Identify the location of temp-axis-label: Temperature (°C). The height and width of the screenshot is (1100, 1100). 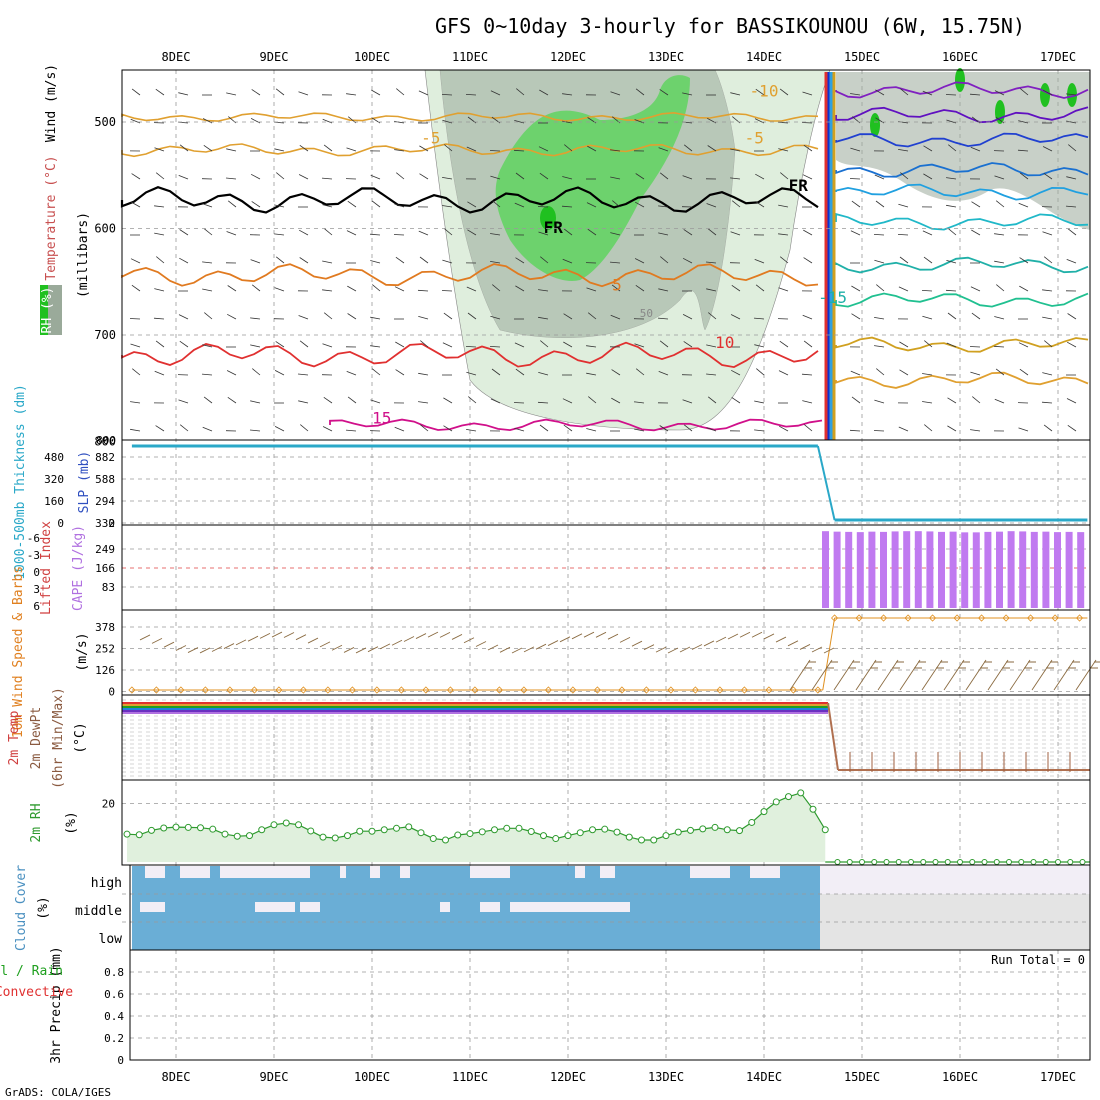
(51, 217).